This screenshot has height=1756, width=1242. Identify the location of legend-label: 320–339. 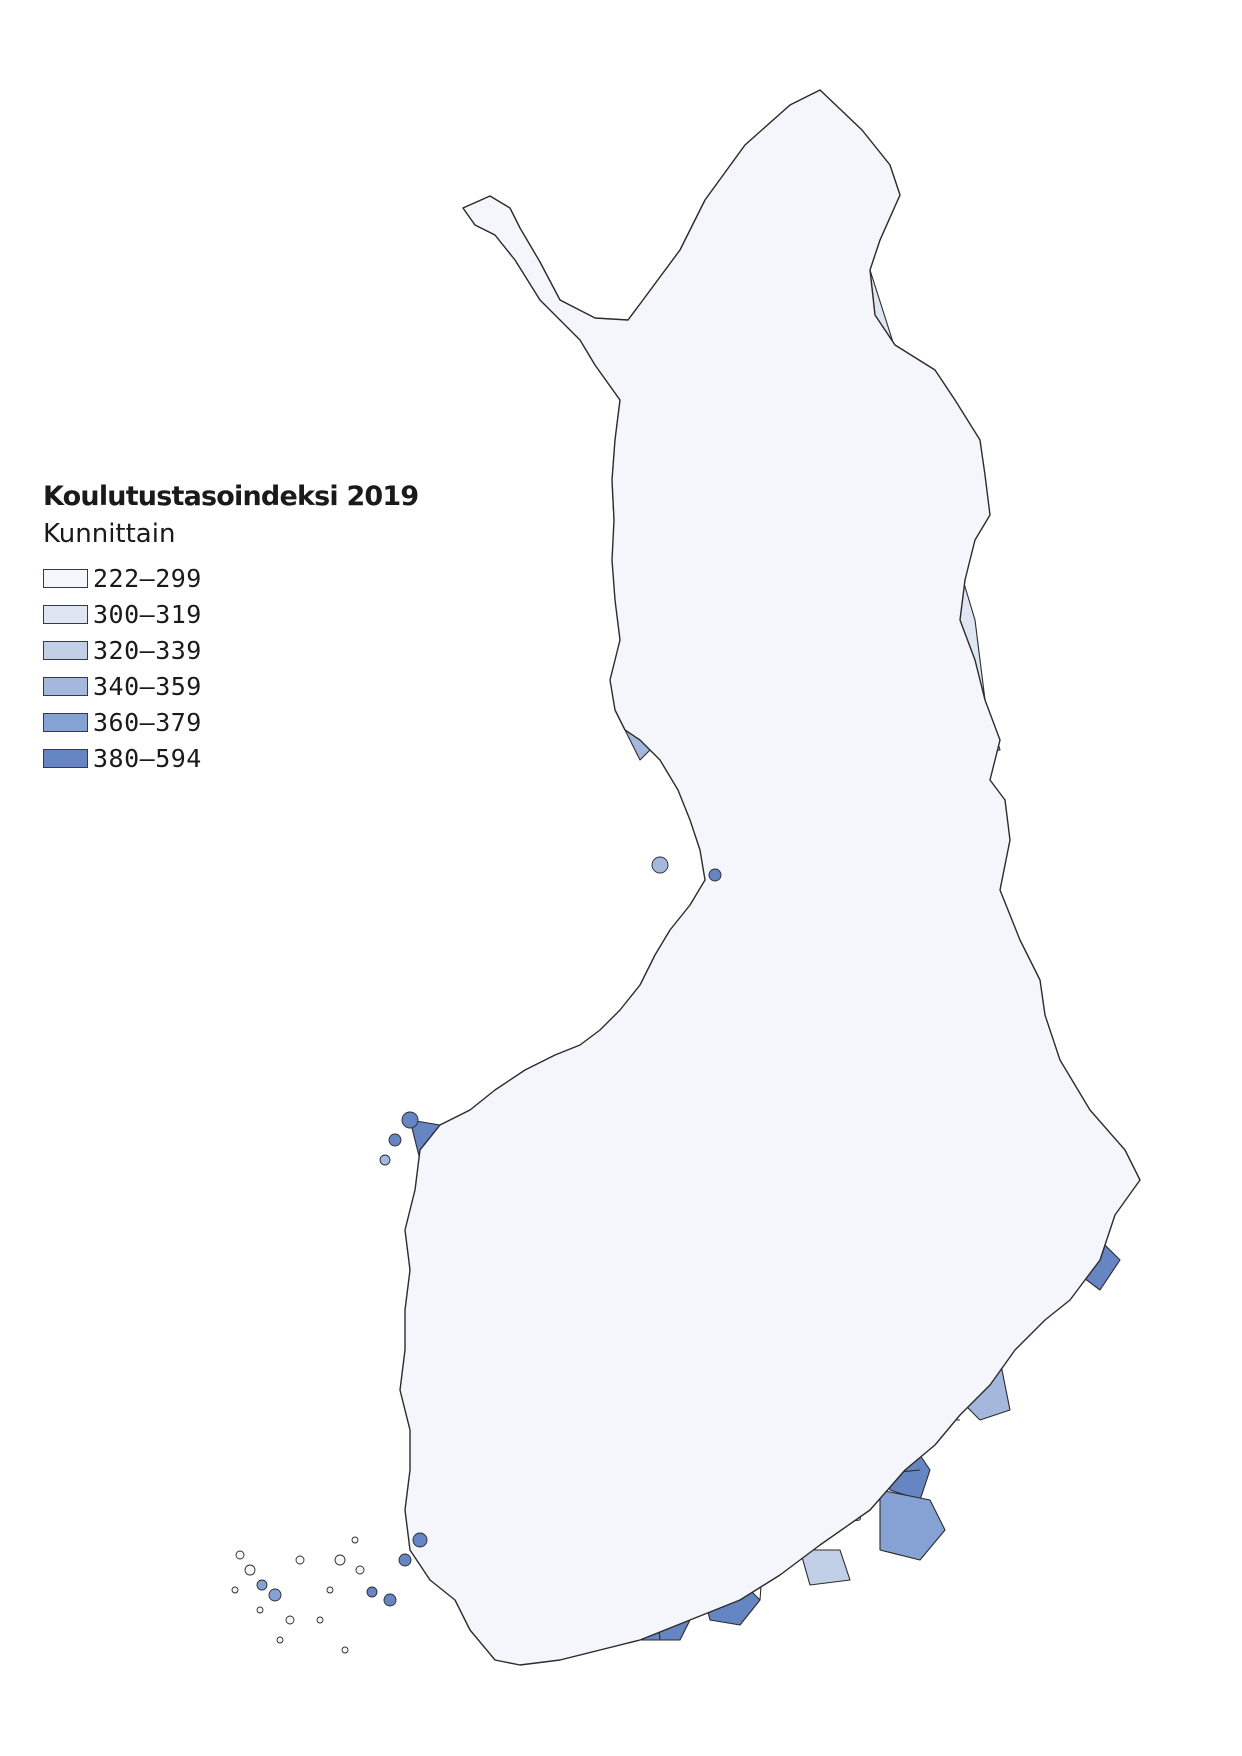
(147, 650).